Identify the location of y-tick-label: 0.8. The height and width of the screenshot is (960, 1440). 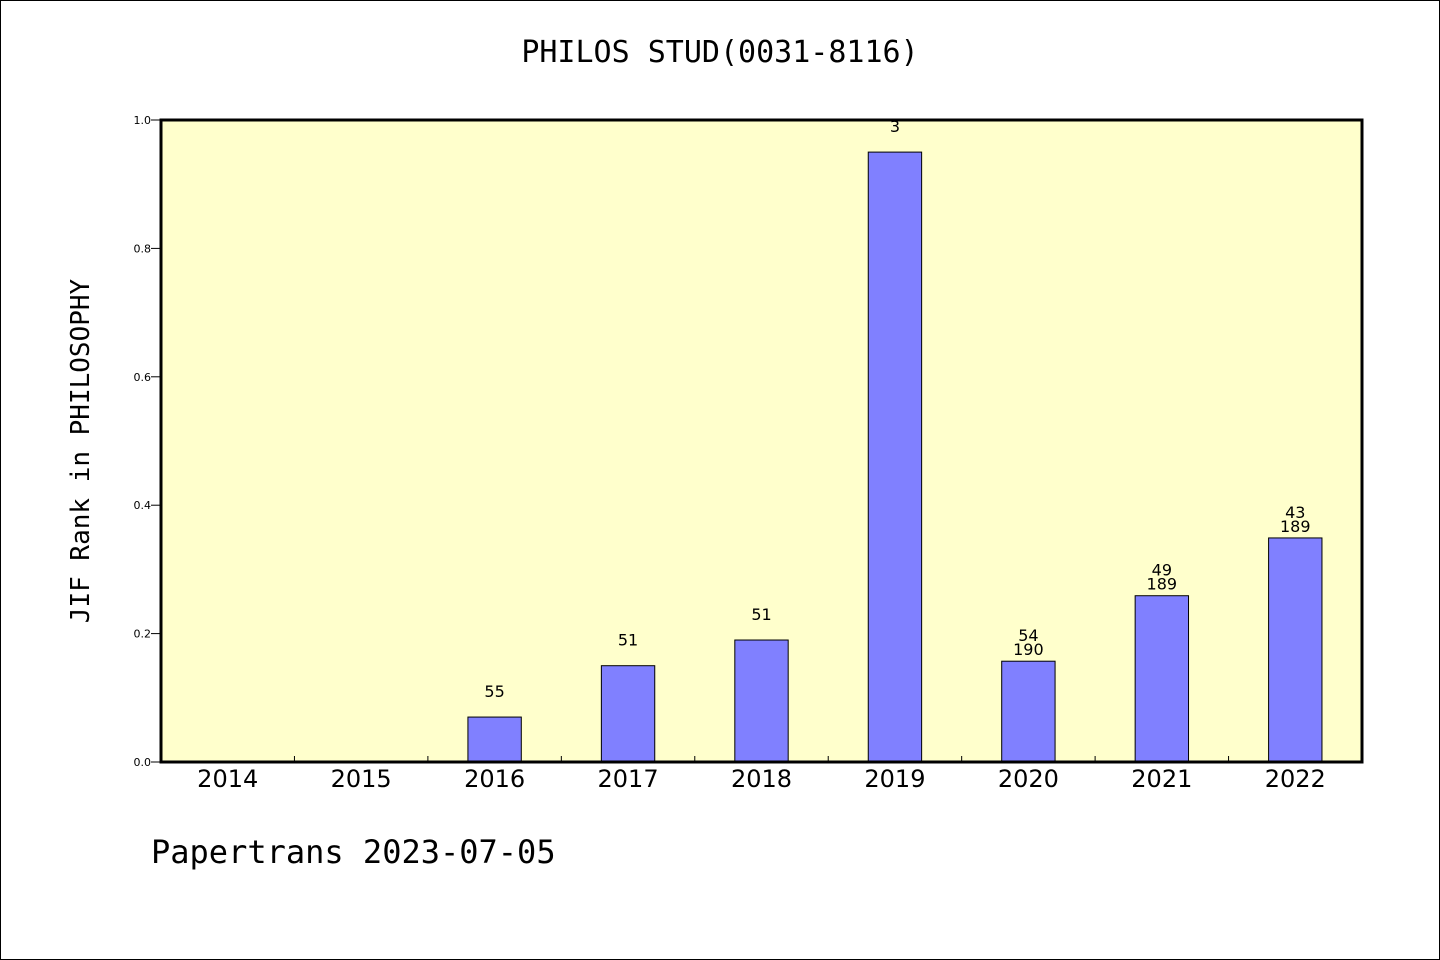
(143, 248).